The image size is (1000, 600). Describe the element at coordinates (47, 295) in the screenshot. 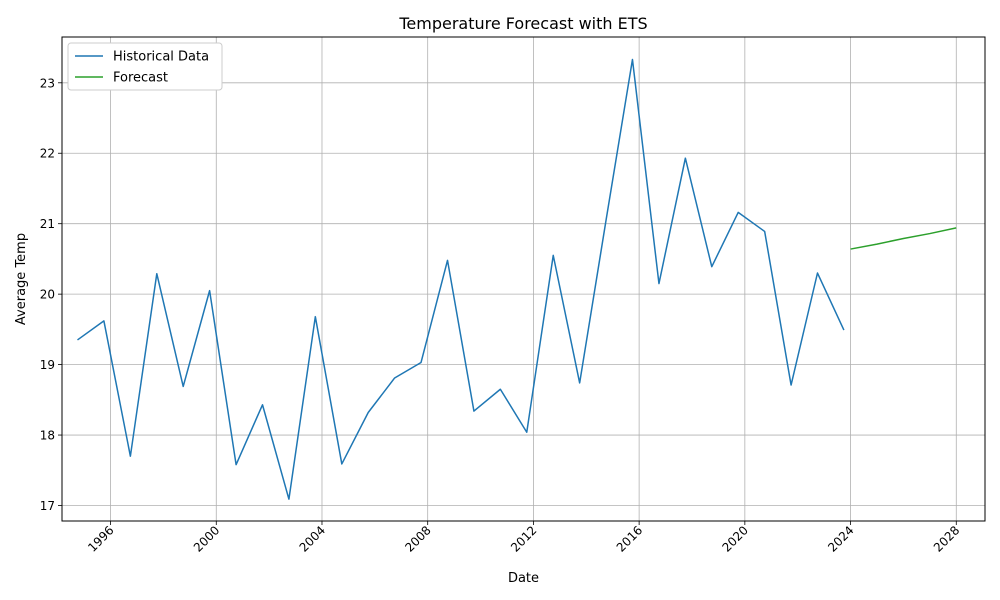

I see `y-tick-label: 20` at that location.